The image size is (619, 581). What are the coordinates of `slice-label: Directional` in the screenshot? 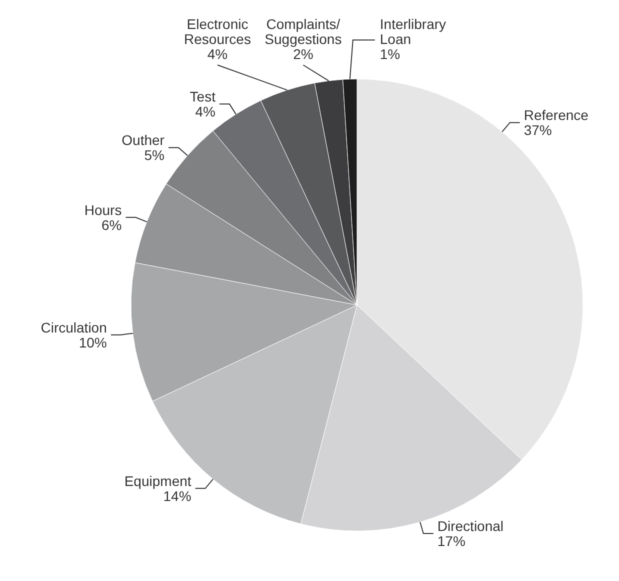 It's located at (470, 526).